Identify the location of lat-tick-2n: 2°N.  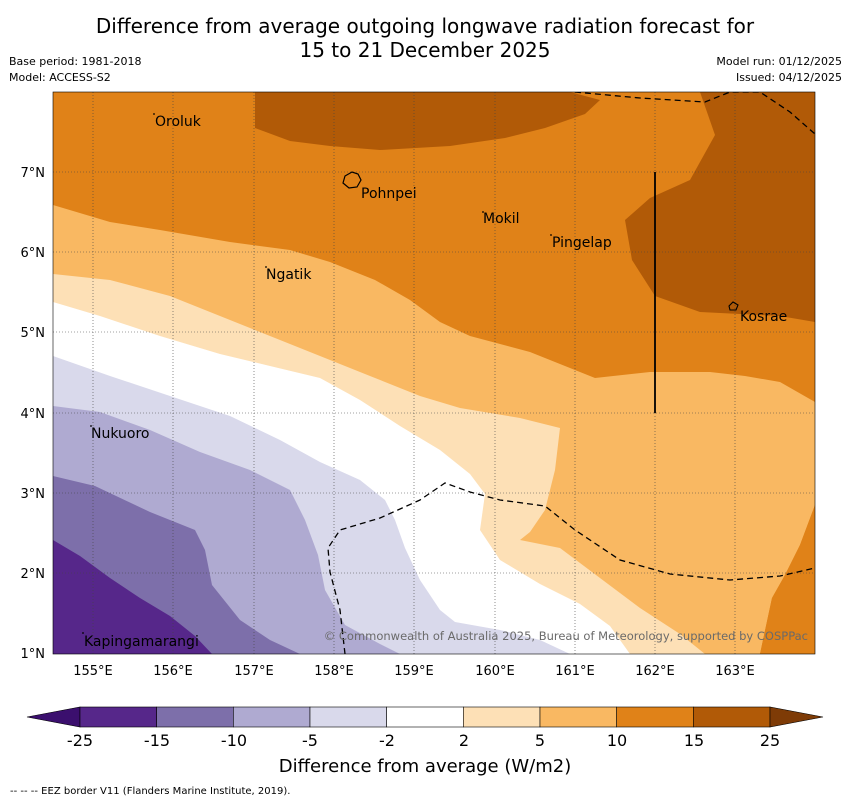
(33, 574).